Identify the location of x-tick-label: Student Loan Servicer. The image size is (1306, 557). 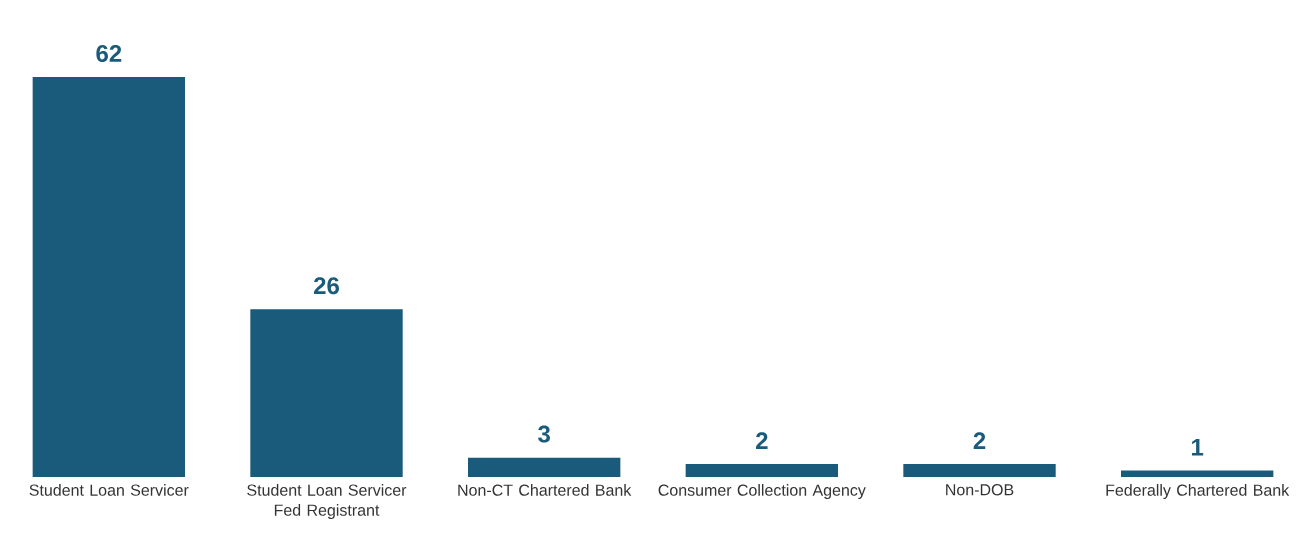
(109, 490).